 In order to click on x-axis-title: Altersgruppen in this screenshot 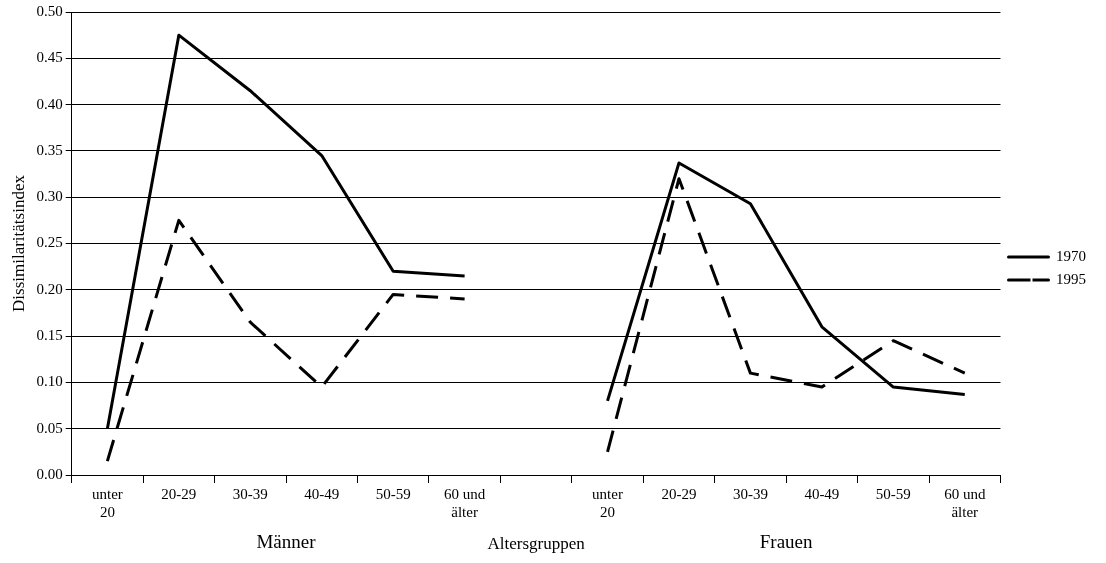, I will do `click(536, 543)`.